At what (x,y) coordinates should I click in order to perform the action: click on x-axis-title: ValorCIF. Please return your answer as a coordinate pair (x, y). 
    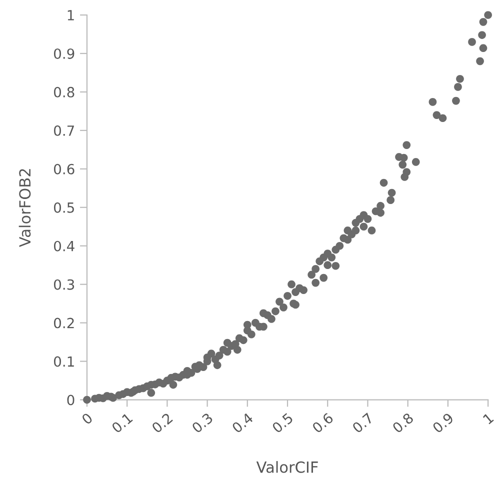
    Looking at the image, I should click on (287, 467).